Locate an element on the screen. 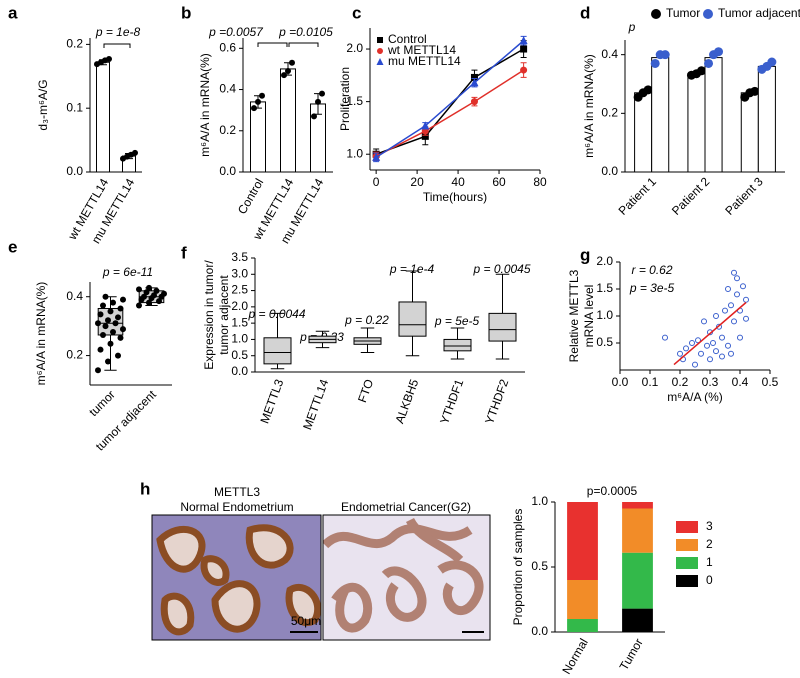  x-tick-label: 0.2 is located at coordinates (680, 382).